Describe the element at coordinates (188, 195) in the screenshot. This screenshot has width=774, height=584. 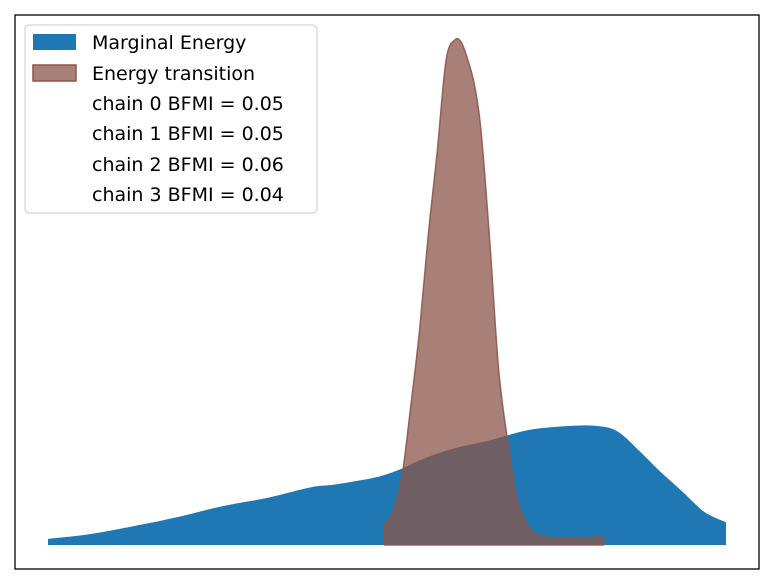
I see `legend-label-chain-3: chain 3 BFMI = 0.04` at that location.